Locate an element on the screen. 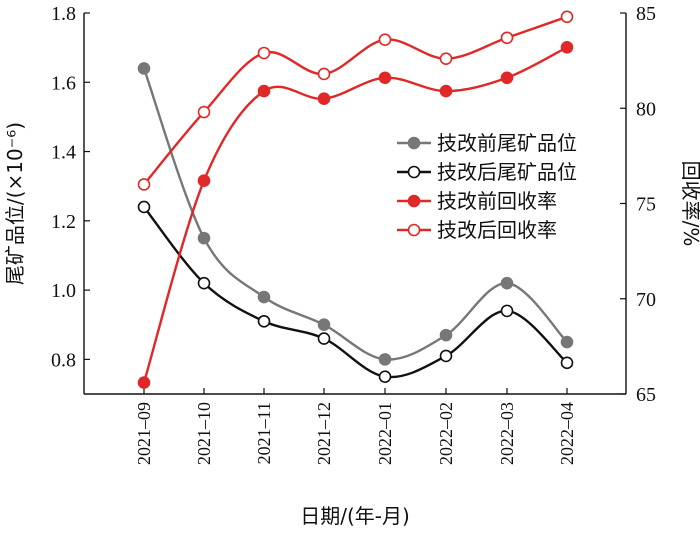 The width and height of the screenshot is (700, 534). legend-label-2: 技改后尾矿品位 is located at coordinates (507, 172).